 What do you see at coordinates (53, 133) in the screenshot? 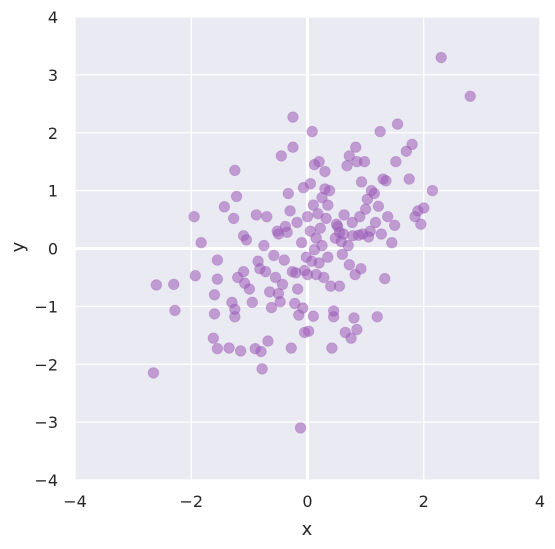
I see `y-tick-label: 2` at bounding box center [53, 133].